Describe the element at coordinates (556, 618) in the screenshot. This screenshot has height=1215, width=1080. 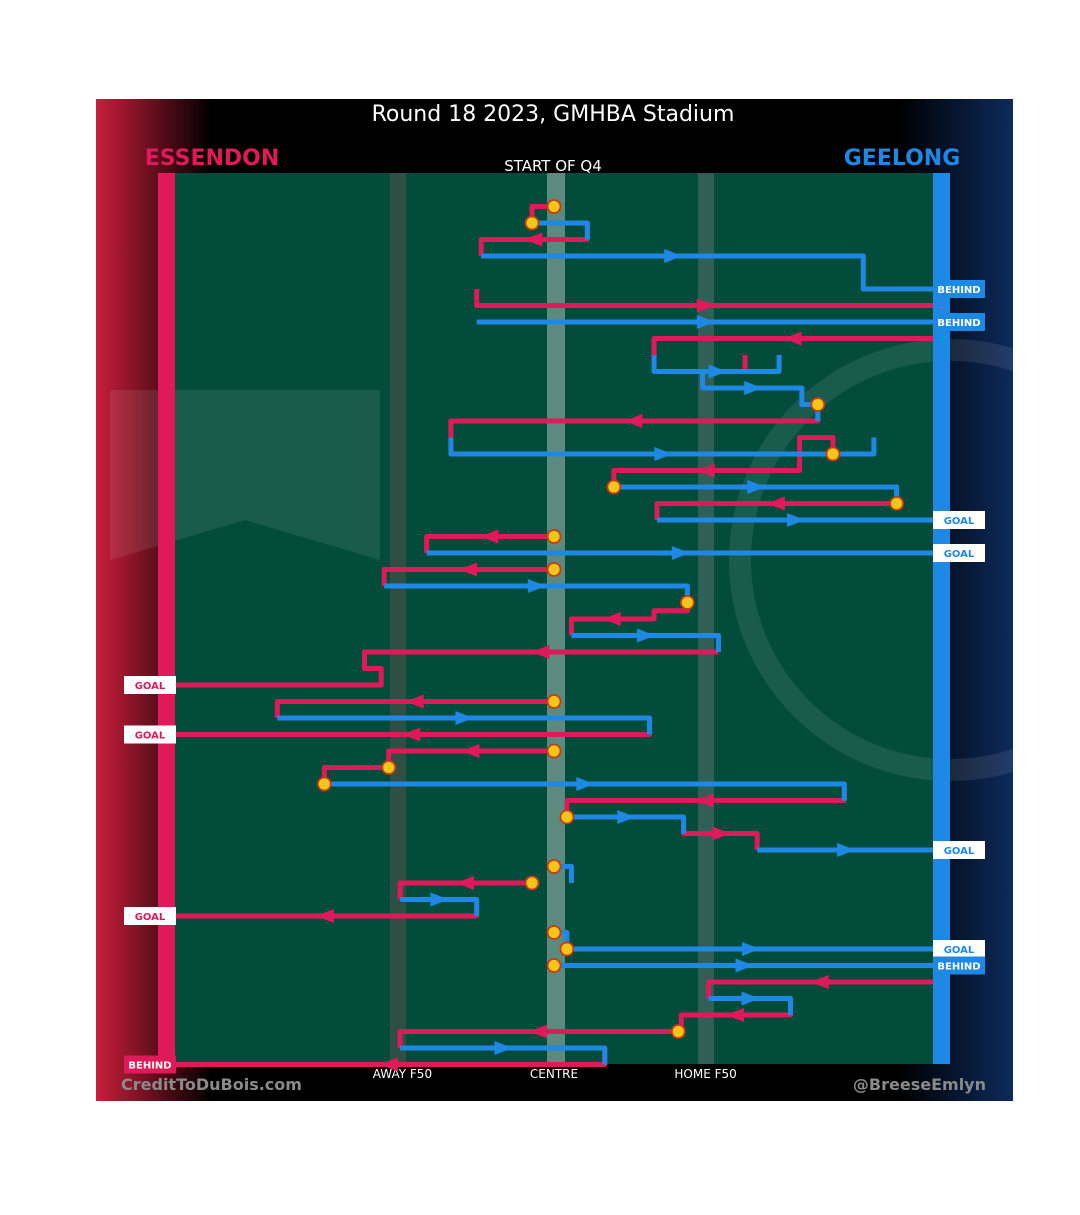
I see `centre-line` at that location.